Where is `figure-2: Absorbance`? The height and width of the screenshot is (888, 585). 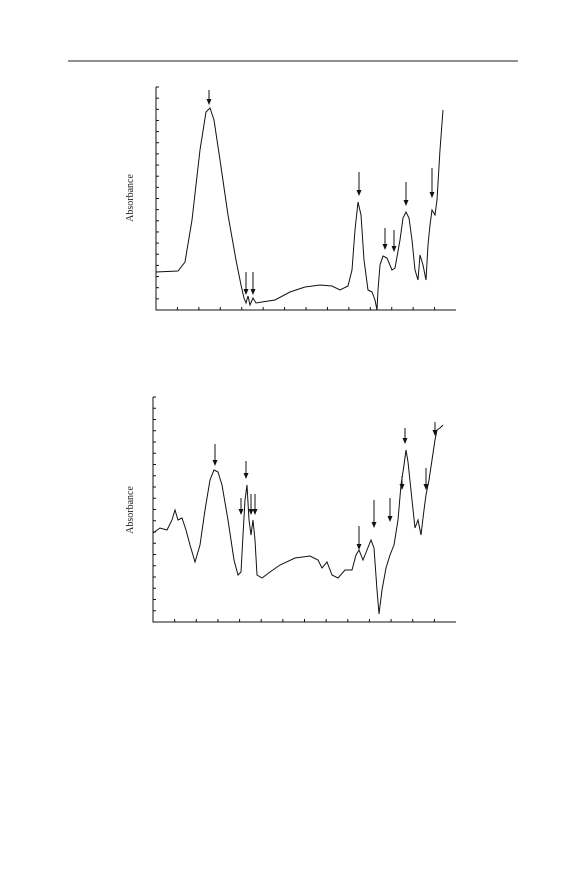 figure-2: Absorbance is located at coordinates (290, 509).